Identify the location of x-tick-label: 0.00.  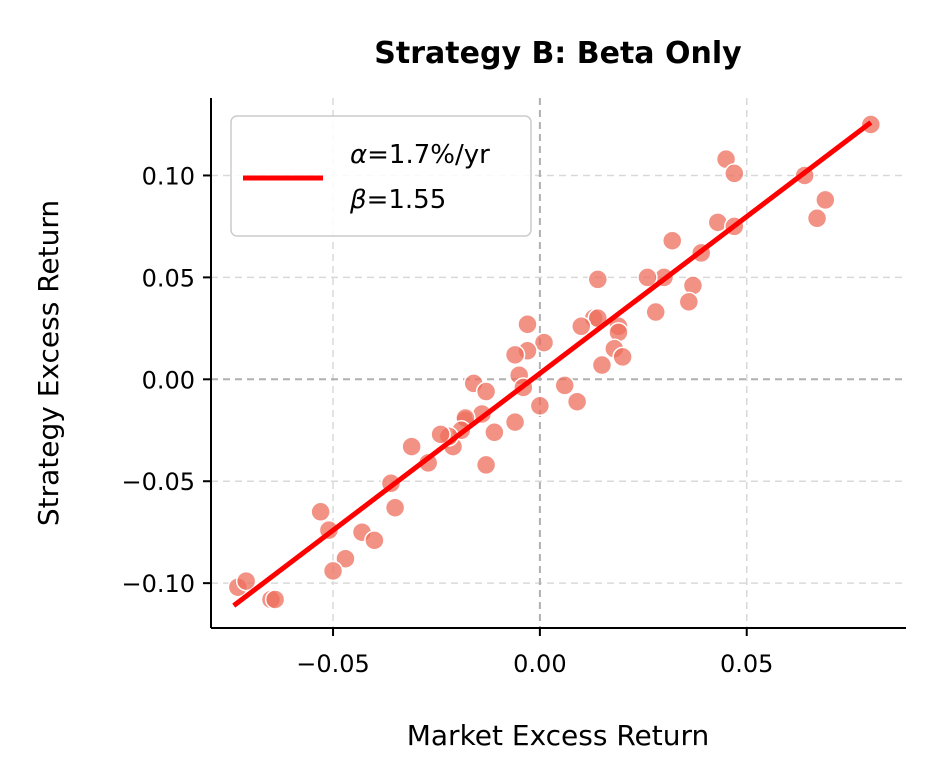
(539, 664).